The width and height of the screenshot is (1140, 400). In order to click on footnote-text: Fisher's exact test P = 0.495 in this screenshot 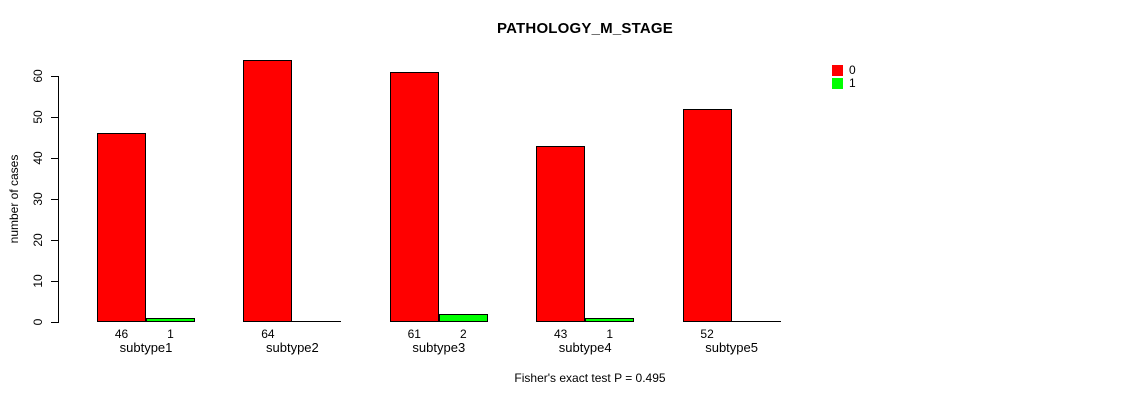, I will do `click(590, 378)`.